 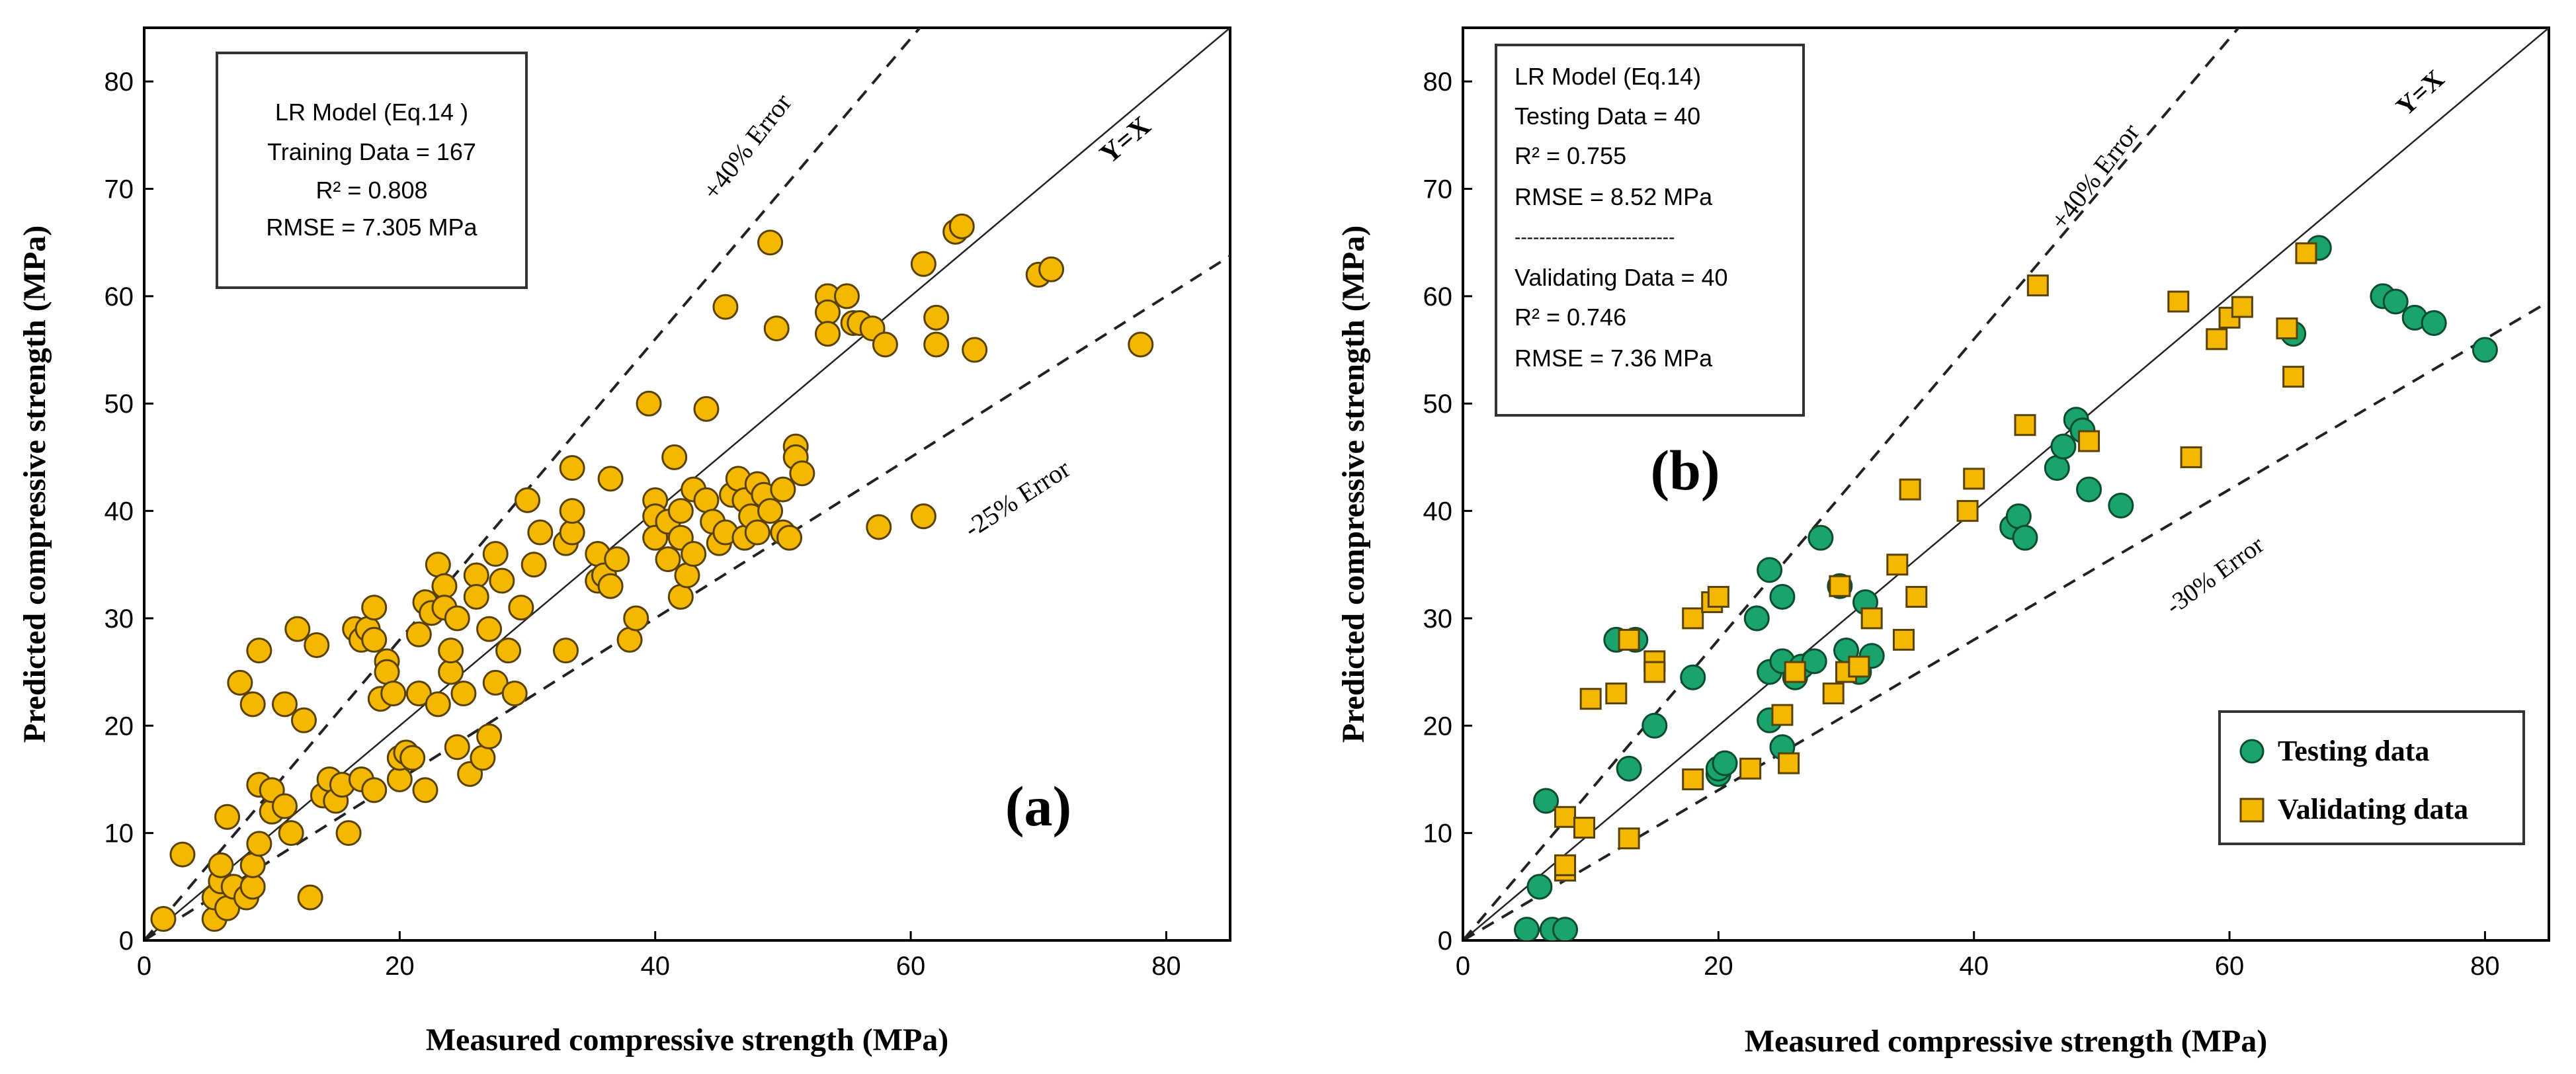 What do you see at coordinates (1570, 317) in the screenshot?
I see `info-box-b-line-6: R² = 0.746` at bounding box center [1570, 317].